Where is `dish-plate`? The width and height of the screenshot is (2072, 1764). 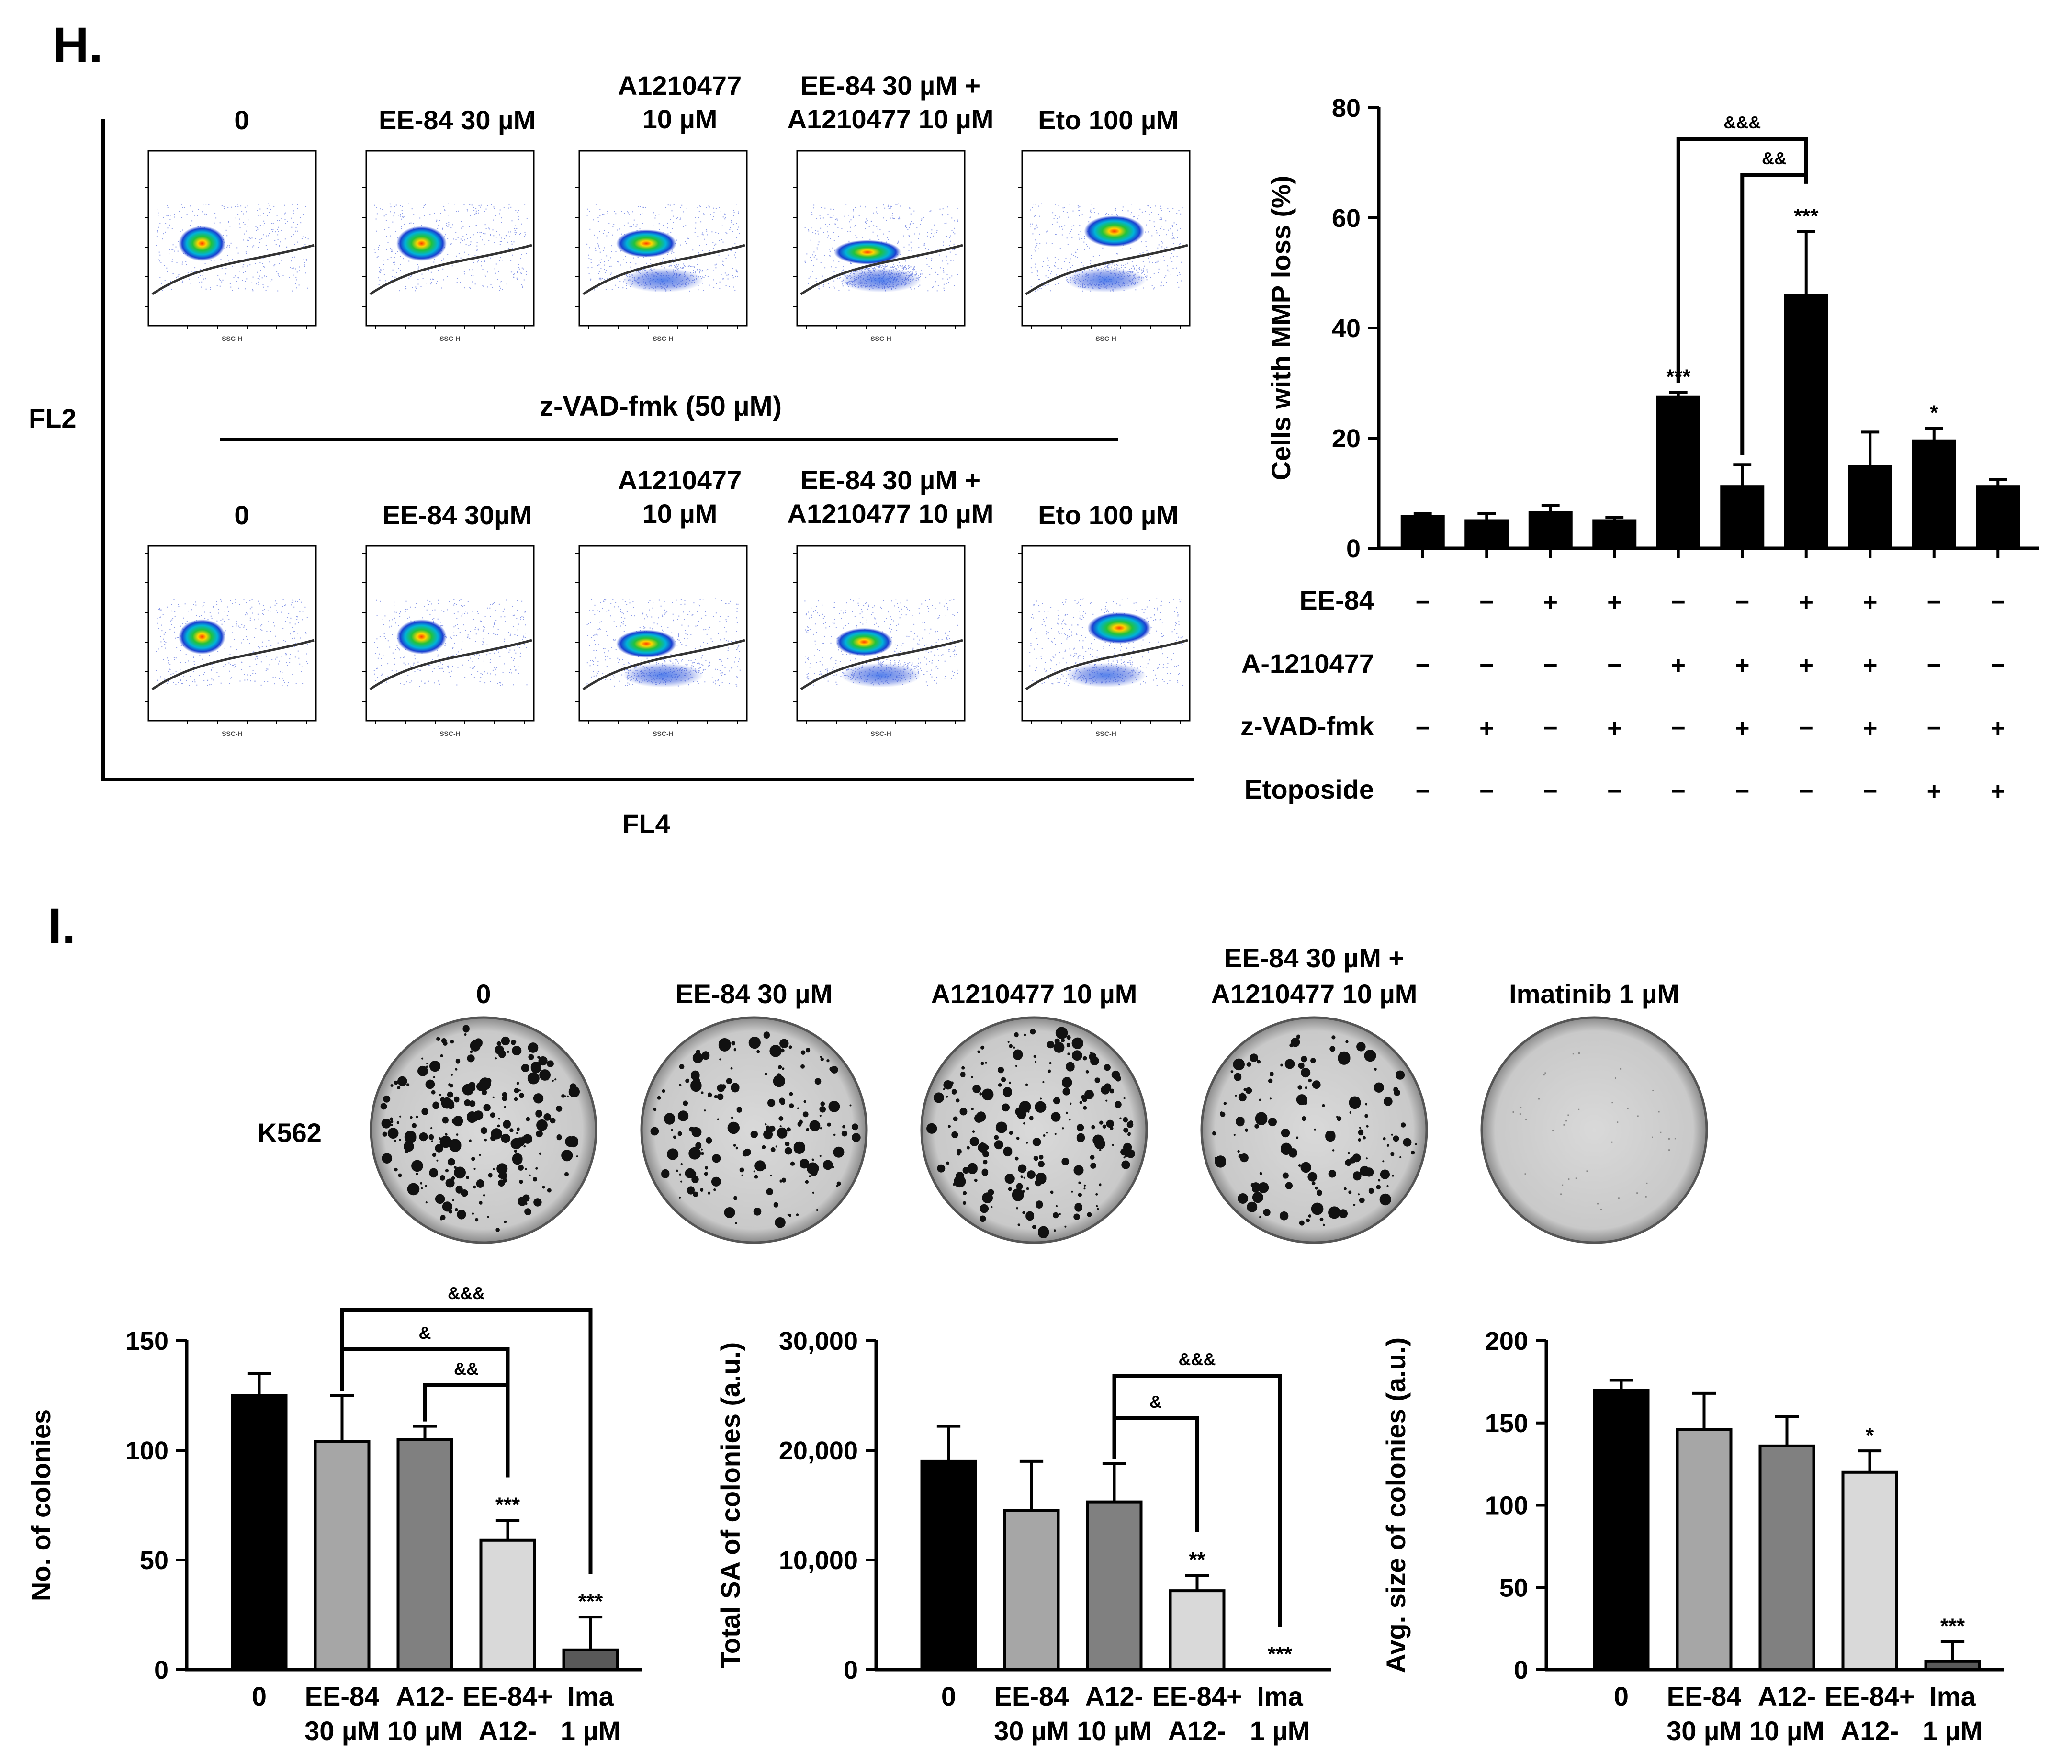
dish-plate is located at coordinates (1594, 1130).